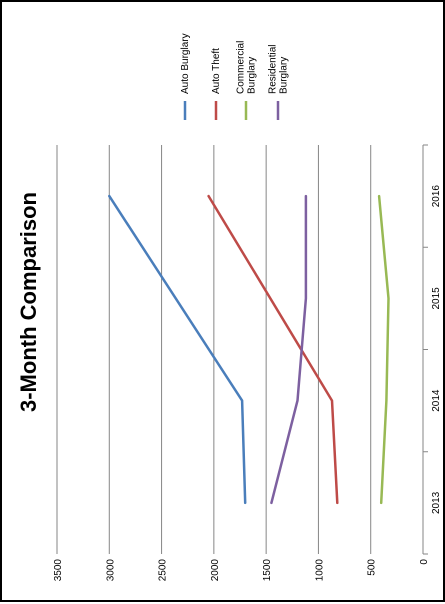  What do you see at coordinates (110, 570) in the screenshot?
I see `value-tick-label: 3000` at bounding box center [110, 570].